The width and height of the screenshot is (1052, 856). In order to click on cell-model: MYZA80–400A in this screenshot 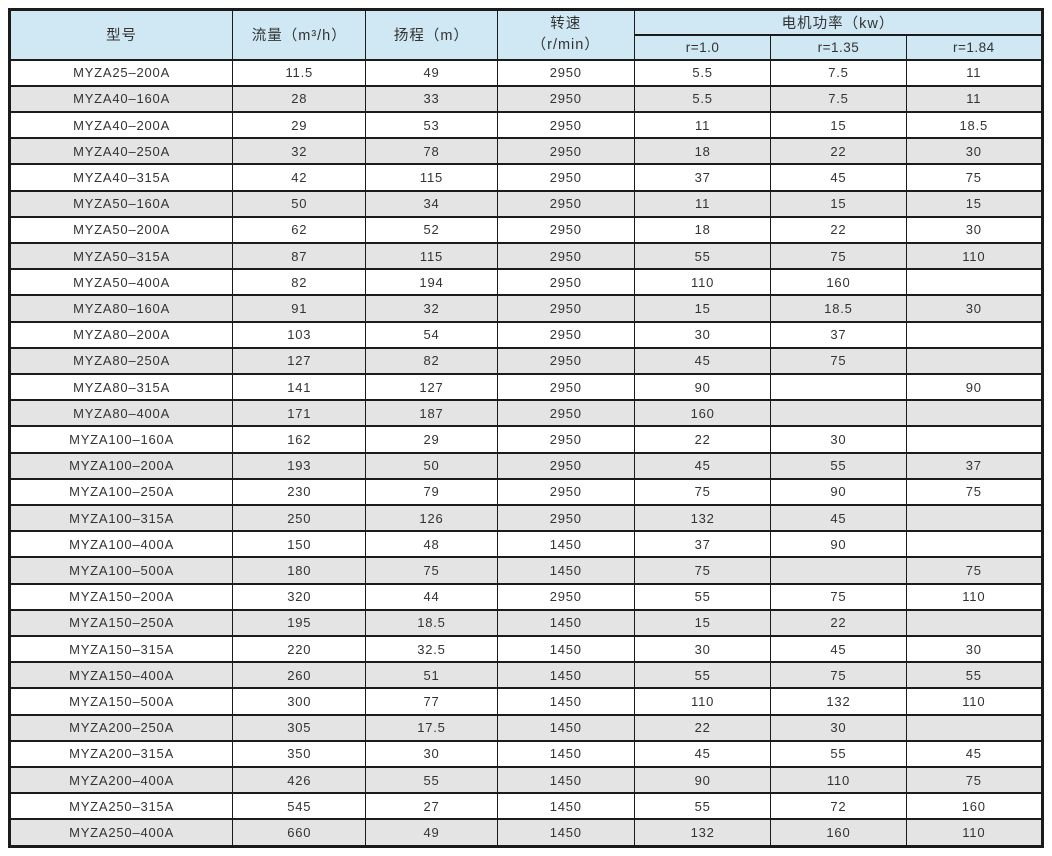, I will do `click(121, 413)`.